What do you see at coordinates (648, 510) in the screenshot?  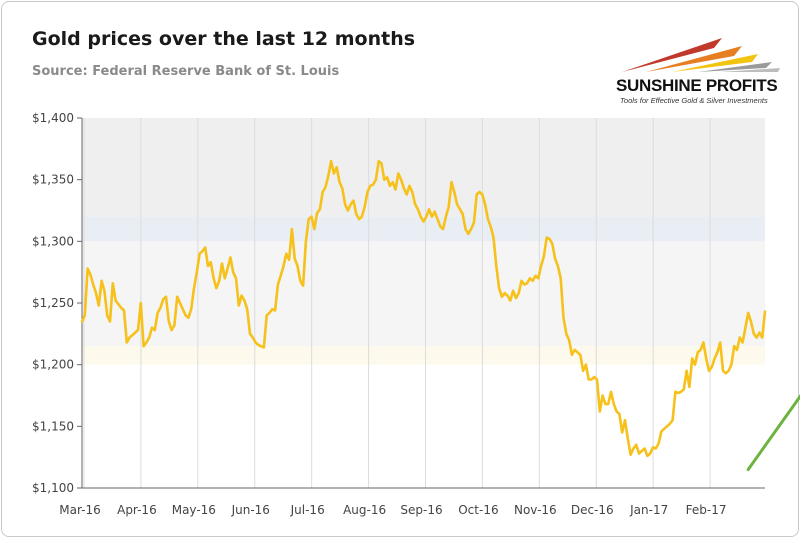 I see `x-tick-label: Jan-17` at bounding box center [648, 510].